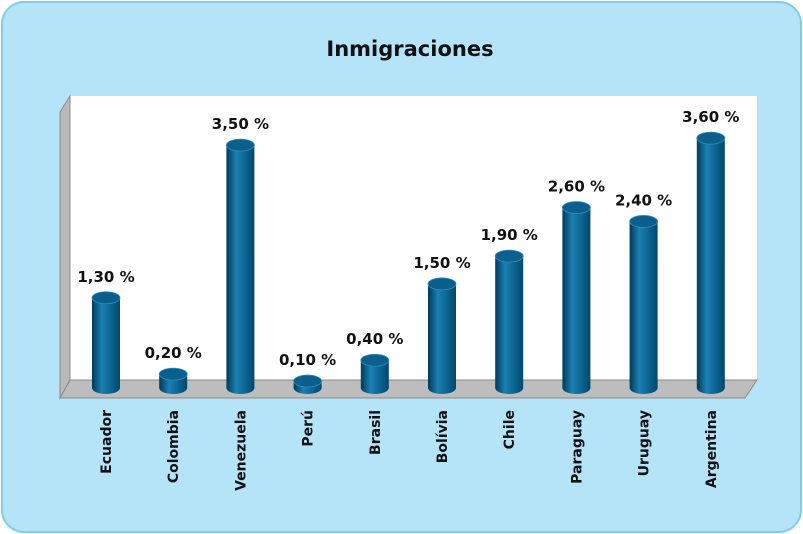 Image resolution: width=803 pixels, height=534 pixels. I want to click on chart-title: Inmigraciones, so click(409, 49).